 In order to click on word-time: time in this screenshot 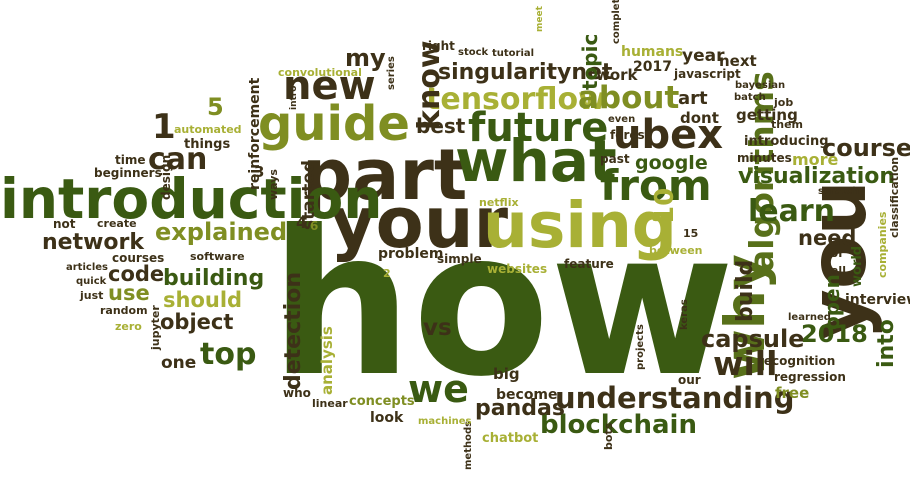, I will do `click(130, 160)`.